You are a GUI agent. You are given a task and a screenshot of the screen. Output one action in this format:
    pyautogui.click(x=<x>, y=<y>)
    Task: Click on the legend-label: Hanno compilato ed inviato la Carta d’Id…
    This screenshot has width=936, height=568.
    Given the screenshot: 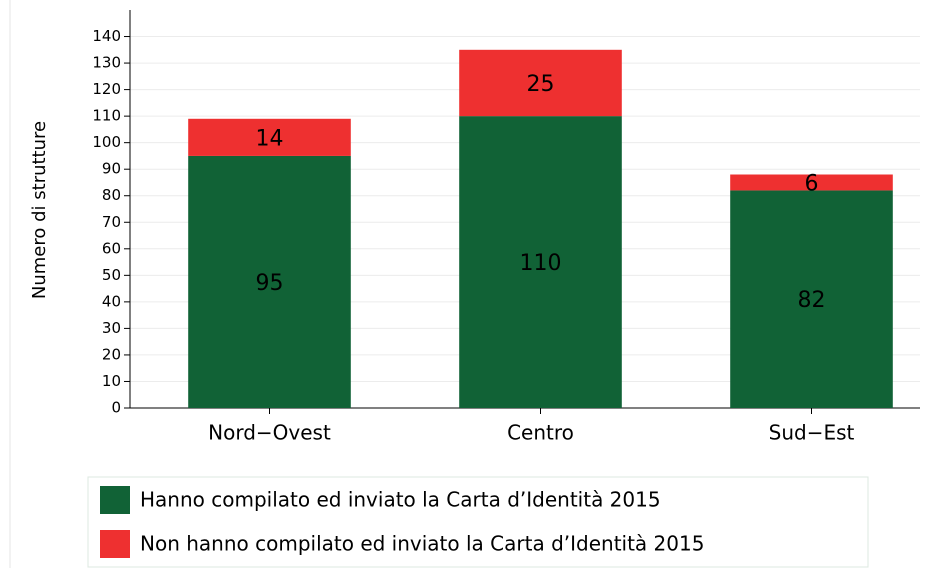 What is the action you would take?
    pyautogui.click(x=400, y=500)
    